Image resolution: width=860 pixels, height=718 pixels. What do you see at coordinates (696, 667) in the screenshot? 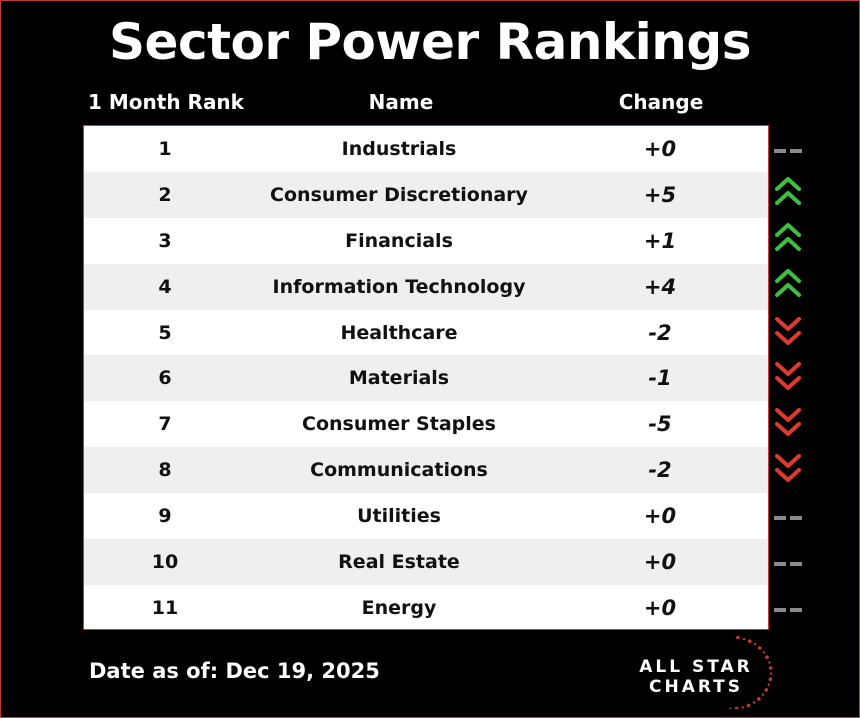
I see `logo-line-1: ALL STAR` at bounding box center [696, 667].